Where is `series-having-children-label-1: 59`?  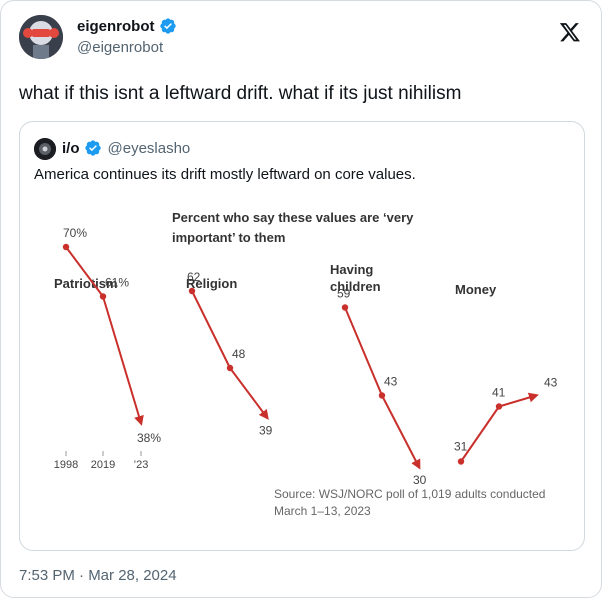 series-having-children-label-1: 59 is located at coordinates (344, 294).